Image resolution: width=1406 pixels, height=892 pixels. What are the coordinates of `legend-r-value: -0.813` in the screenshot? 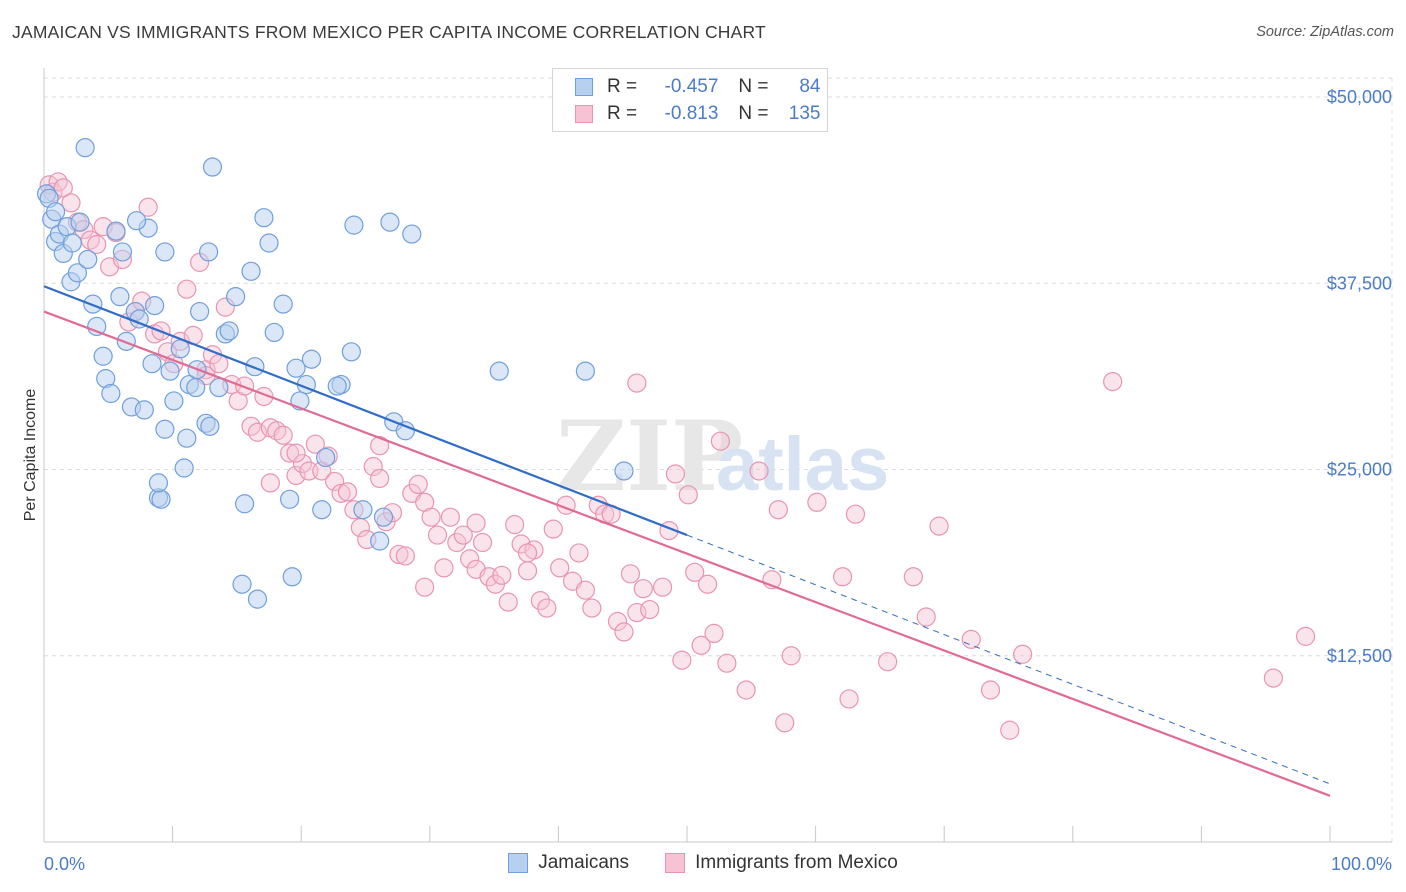 It's located at (691, 113).